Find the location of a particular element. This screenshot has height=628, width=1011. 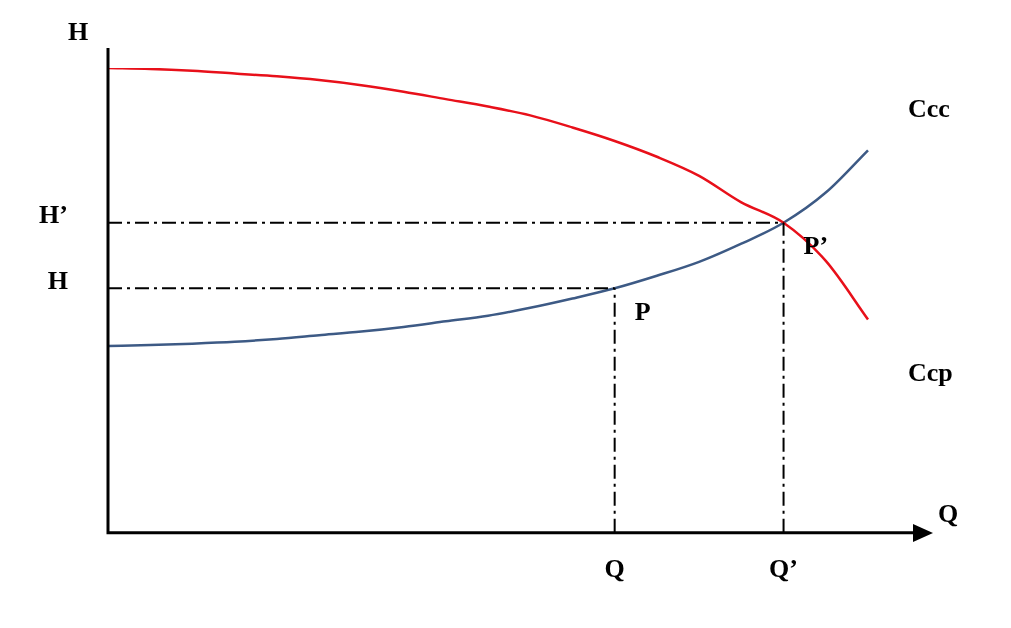

annotation: P is located at coordinates (642, 312).